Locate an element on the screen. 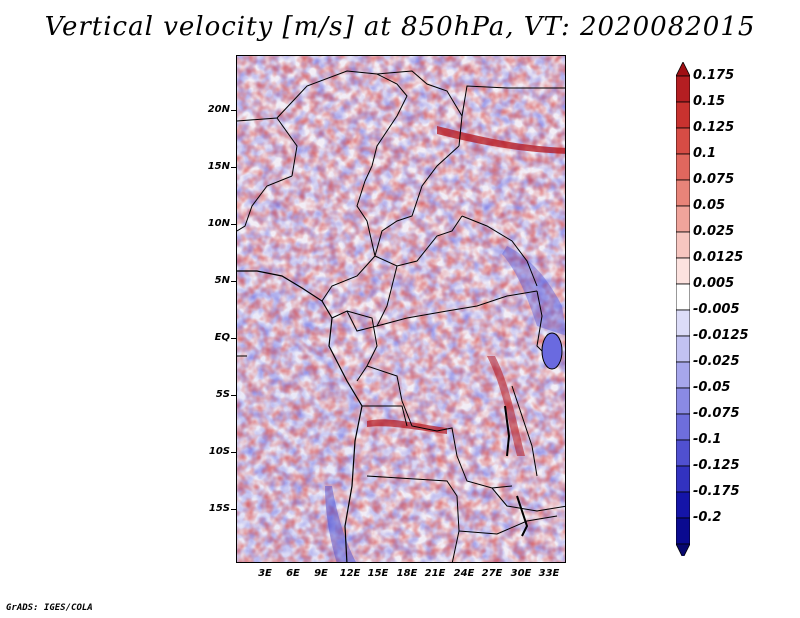 This screenshot has width=800, height=618. colorbar-label: 0.05 is located at coordinates (709, 205).